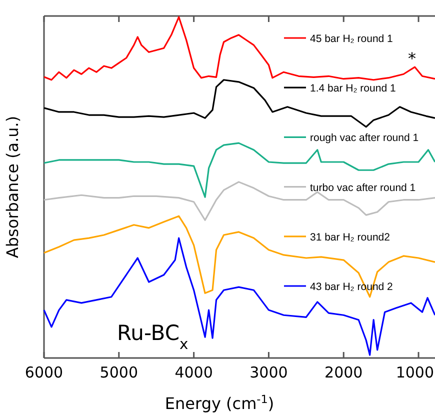 The width and height of the screenshot is (435, 413). I want to click on x-tick-label: 4000, so click(193, 373).